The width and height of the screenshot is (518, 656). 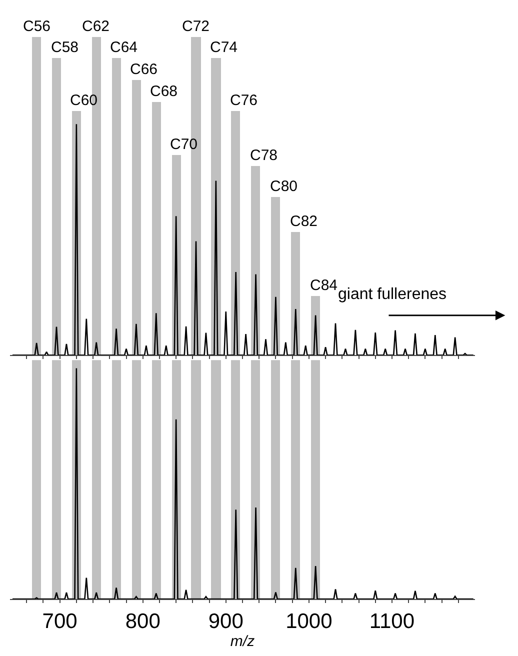 I want to click on x-tick-label: 1000, so click(x=309, y=622).